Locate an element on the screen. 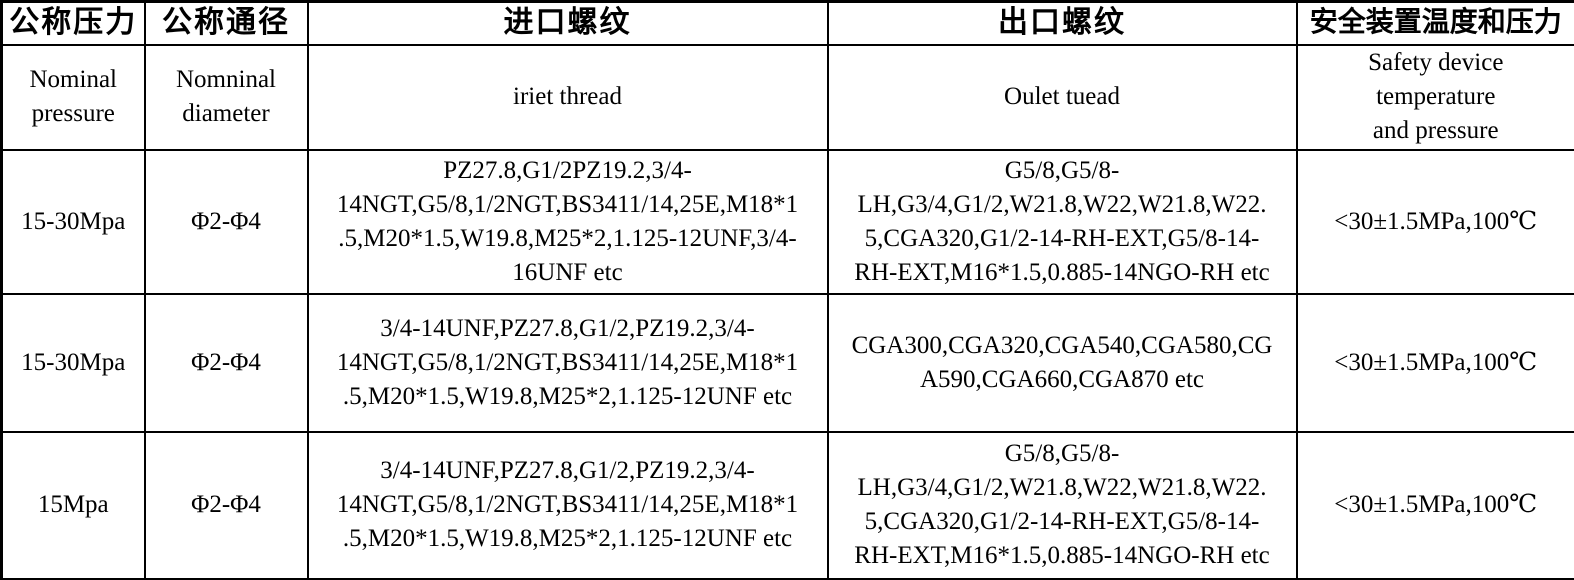 This screenshot has height=580, width=1574. header-zh-nominal-pressure: 公称压力 is located at coordinates (73, 23).